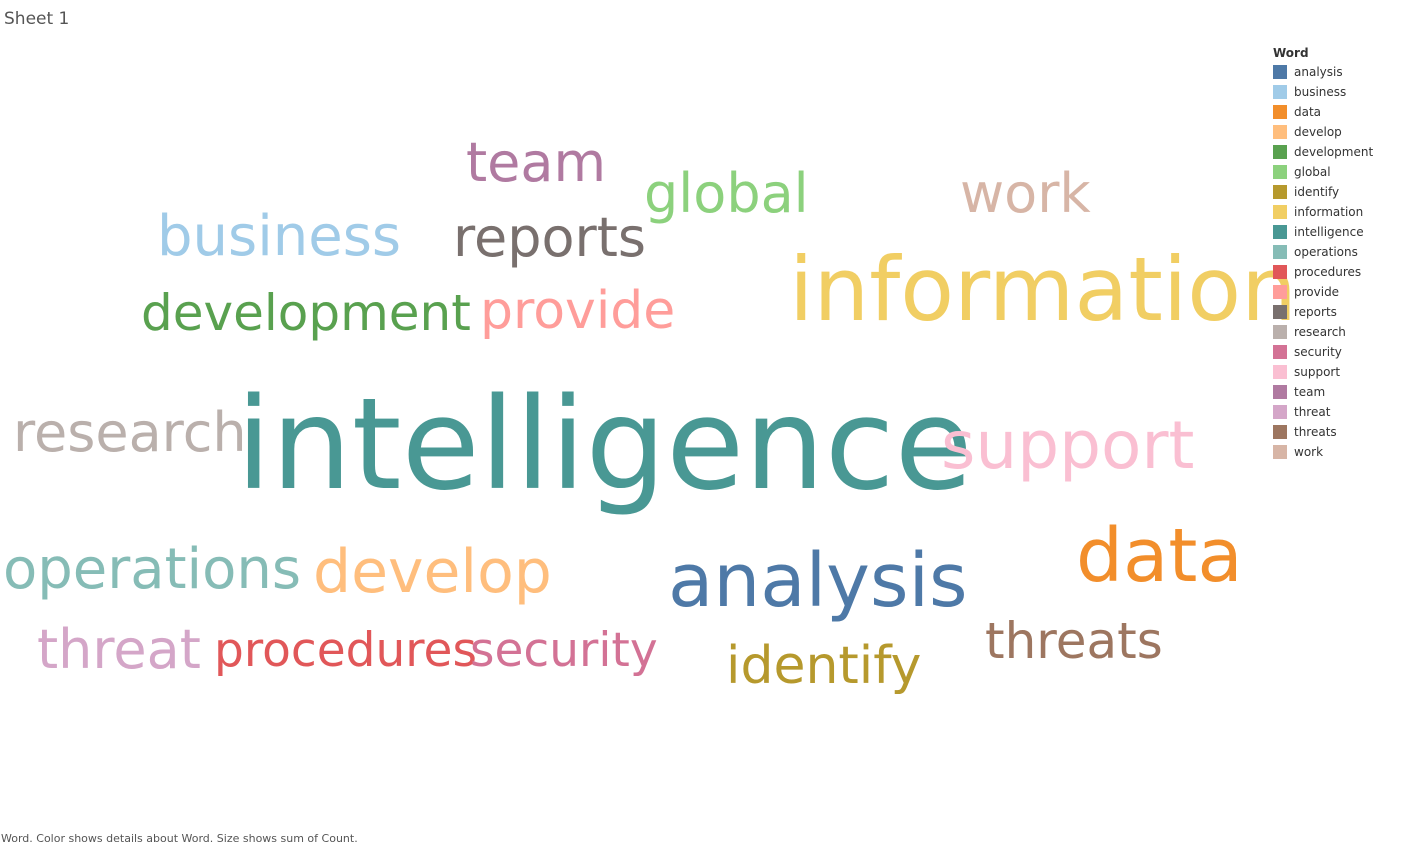 This screenshot has height=848, width=1412. What do you see at coordinates (577, 311) in the screenshot?
I see `word-provide: provide` at bounding box center [577, 311].